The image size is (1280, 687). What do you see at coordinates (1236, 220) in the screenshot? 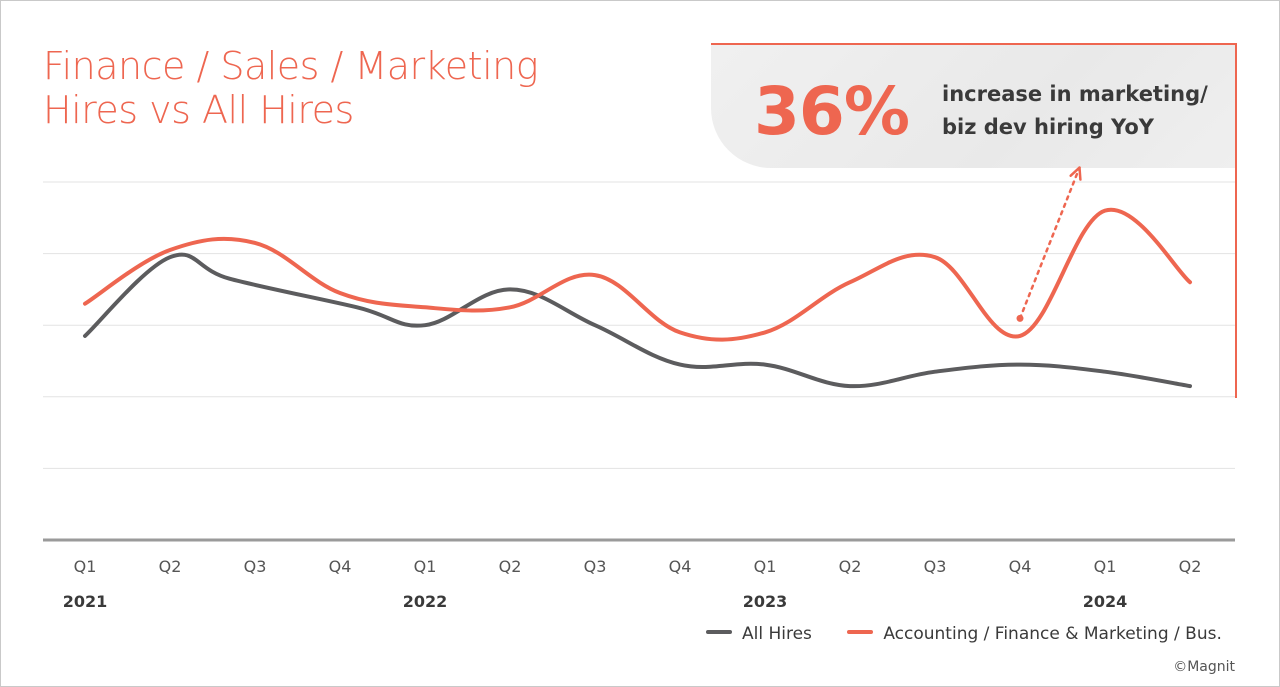
I see `callout-rule` at bounding box center [1236, 220].